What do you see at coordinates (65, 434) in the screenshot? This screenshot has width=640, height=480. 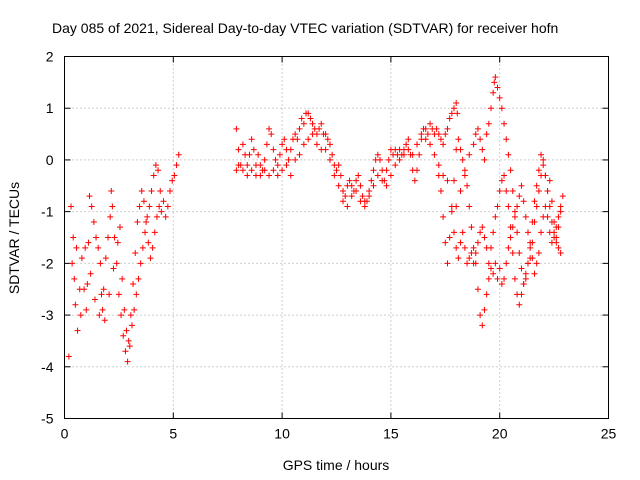 I see `x-tick-label: 0` at bounding box center [65, 434].